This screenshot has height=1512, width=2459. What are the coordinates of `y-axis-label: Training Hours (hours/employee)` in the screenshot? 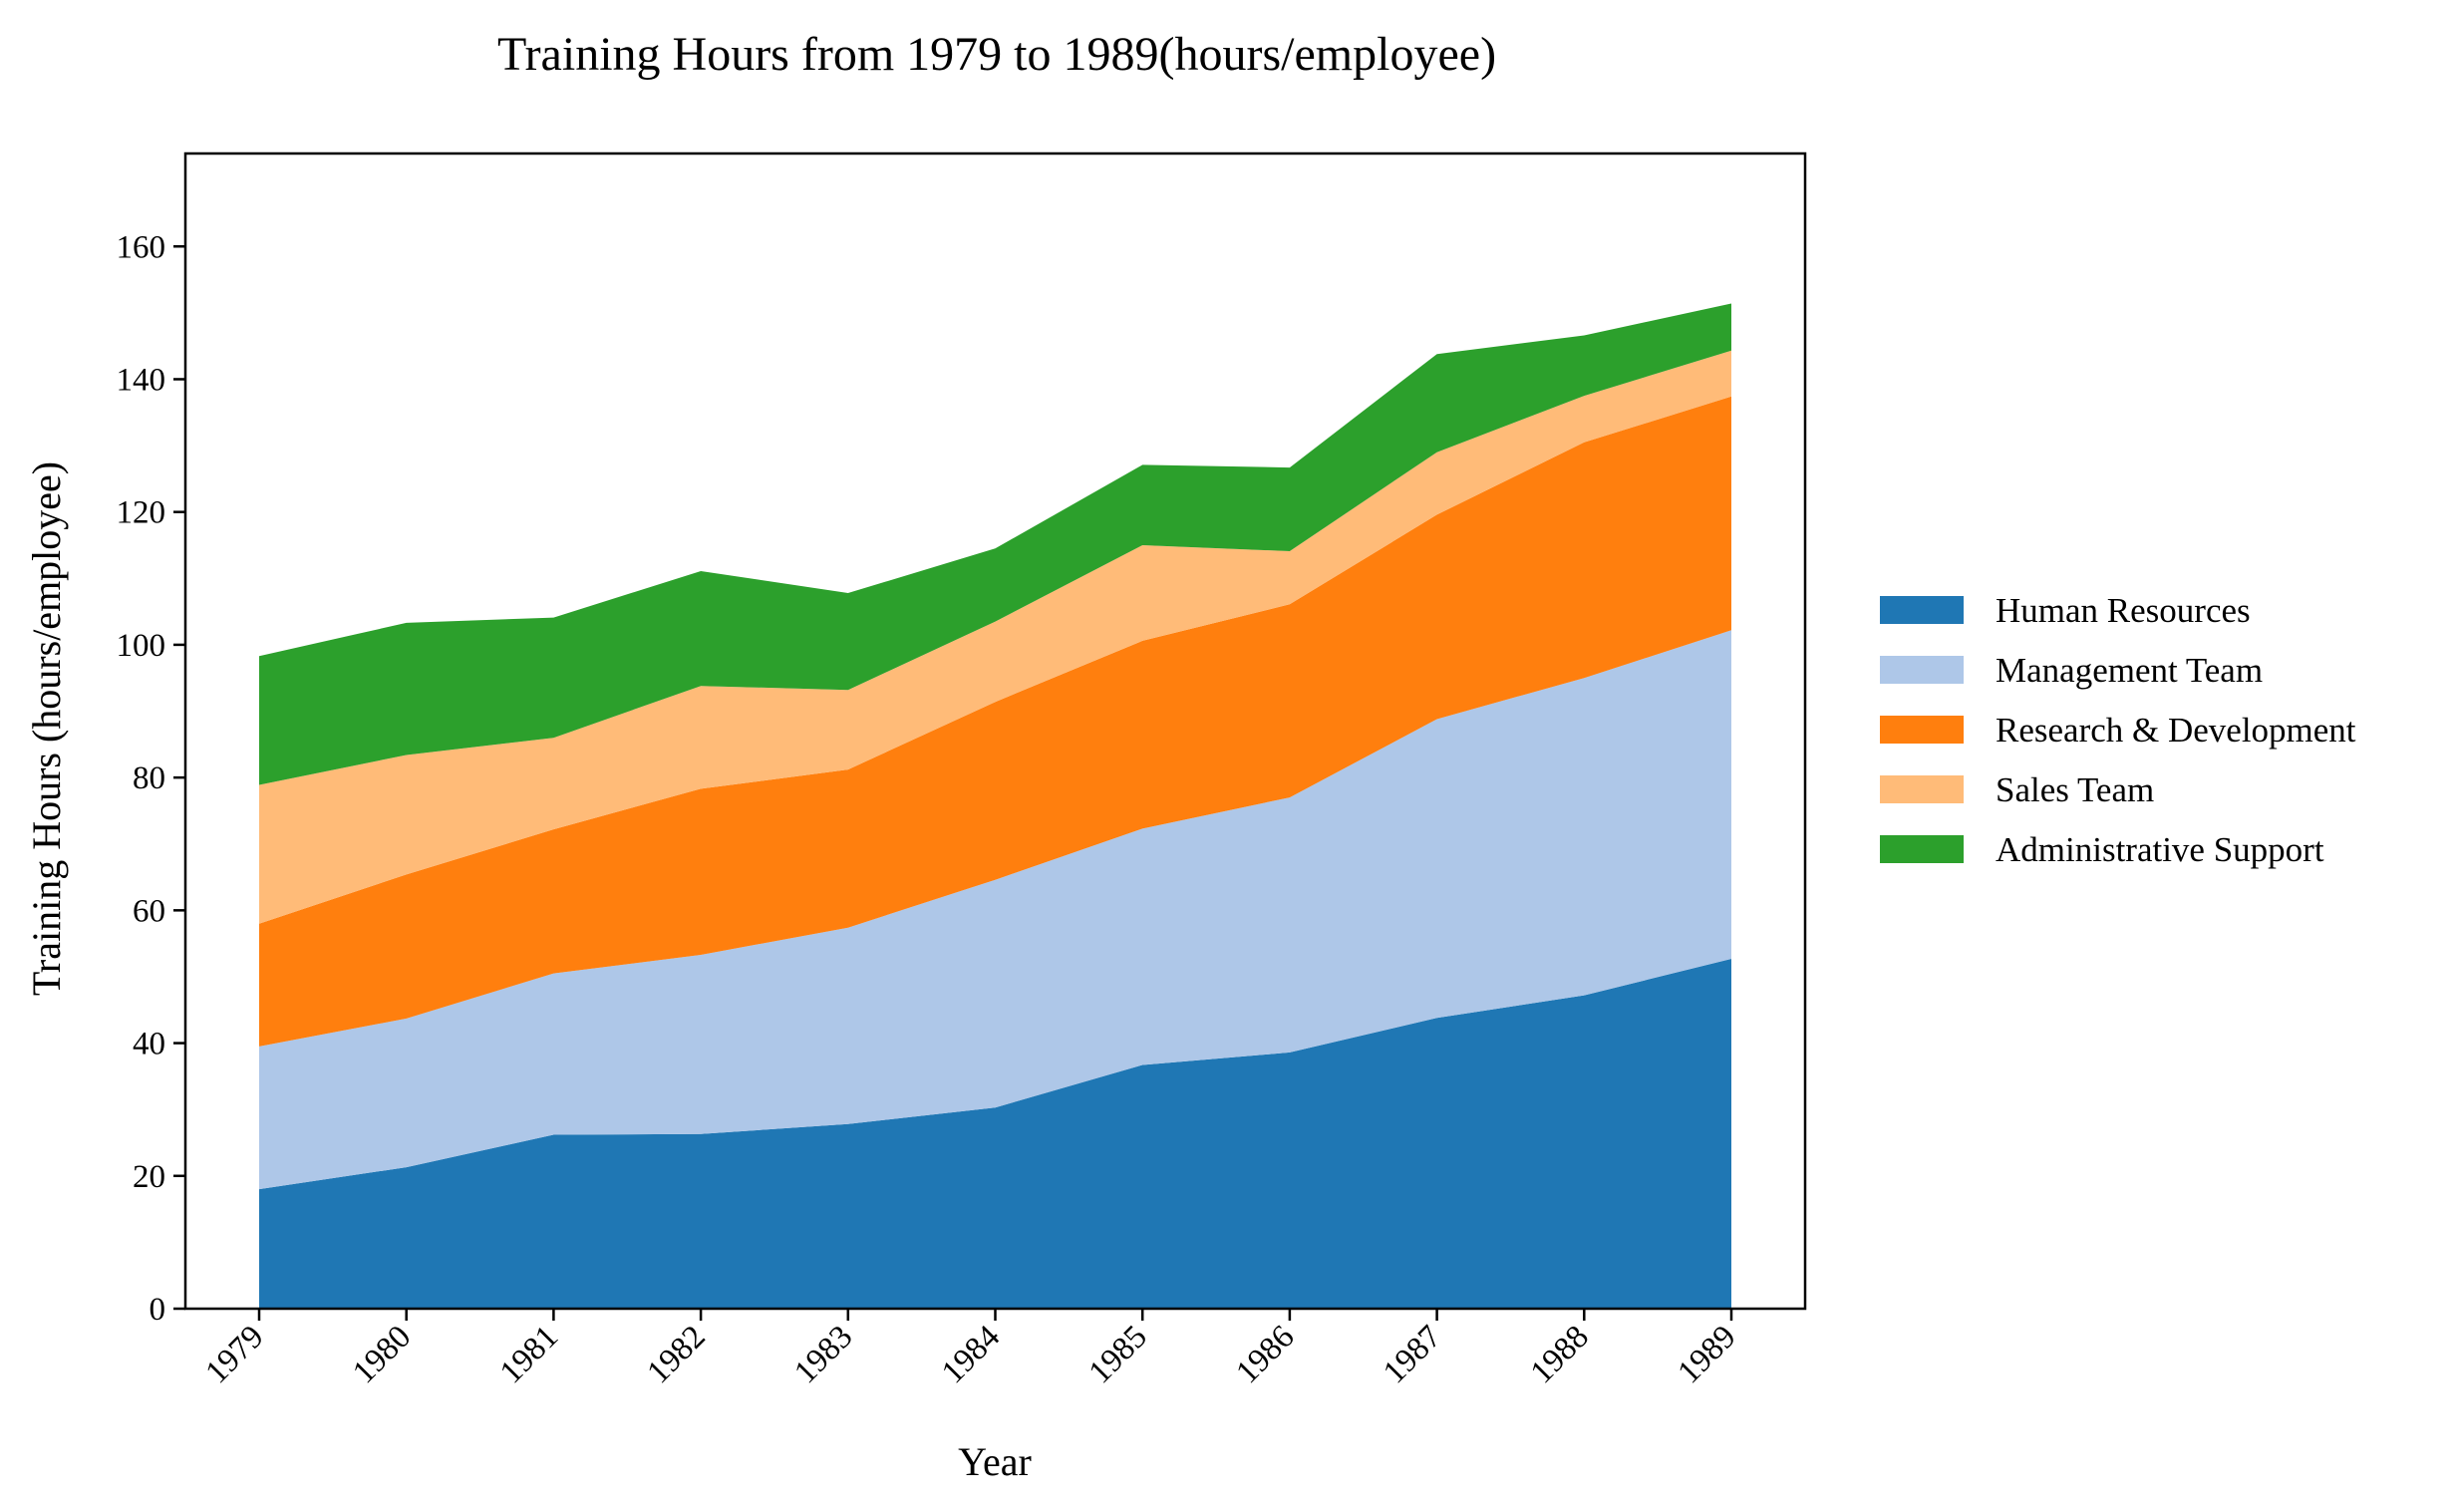 It's located at (46, 729).